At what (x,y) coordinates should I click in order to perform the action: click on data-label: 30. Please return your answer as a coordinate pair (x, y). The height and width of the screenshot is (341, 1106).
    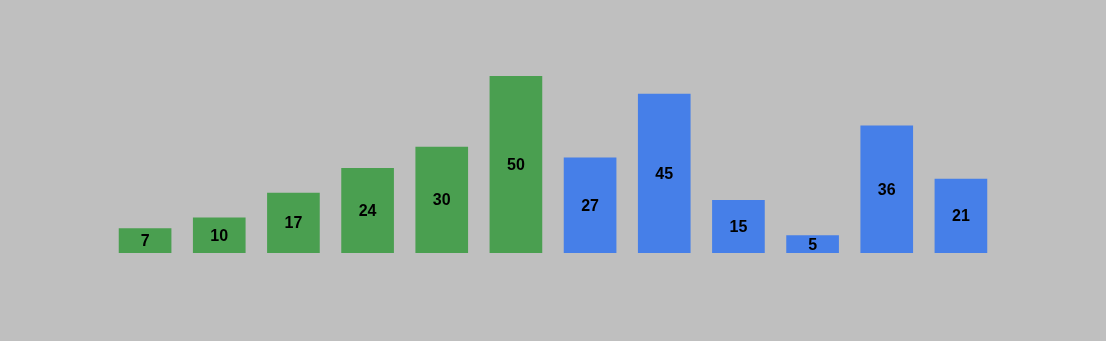
    Looking at the image, I should click on (441, 200).